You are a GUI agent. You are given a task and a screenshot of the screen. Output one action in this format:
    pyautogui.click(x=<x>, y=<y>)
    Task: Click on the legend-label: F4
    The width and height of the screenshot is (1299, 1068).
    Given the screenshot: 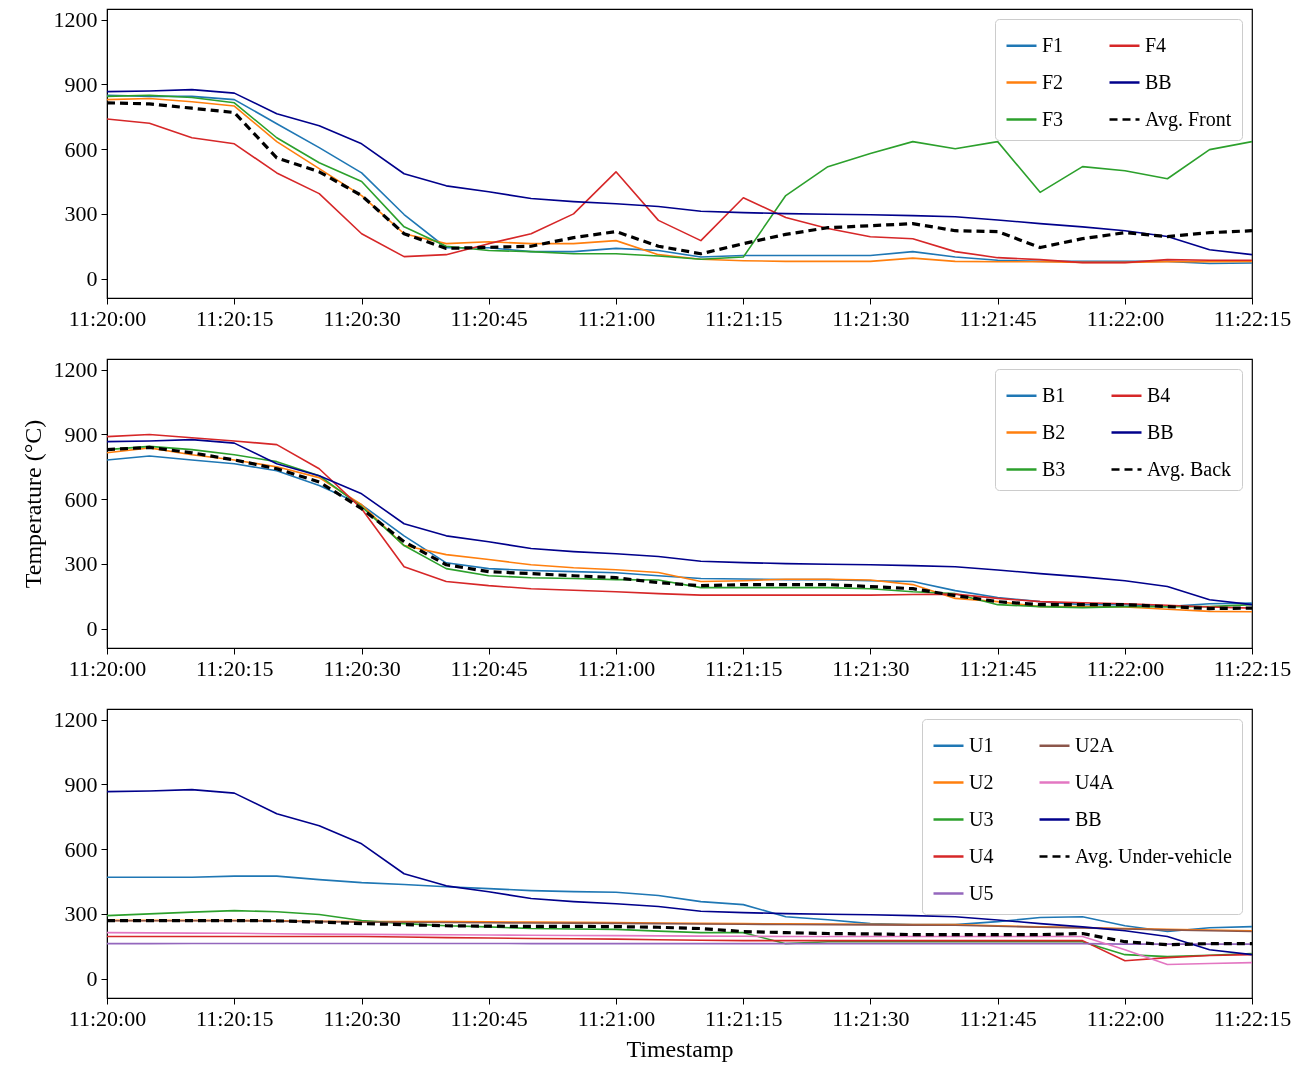 What is the action you would take?
    pyautogui.click(x=1156, y=44)
    